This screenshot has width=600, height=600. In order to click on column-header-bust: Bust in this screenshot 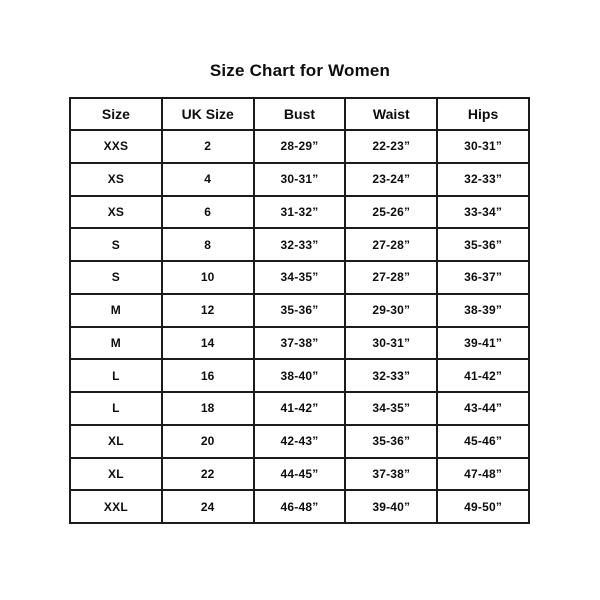, I will do `click(299, 114)`.